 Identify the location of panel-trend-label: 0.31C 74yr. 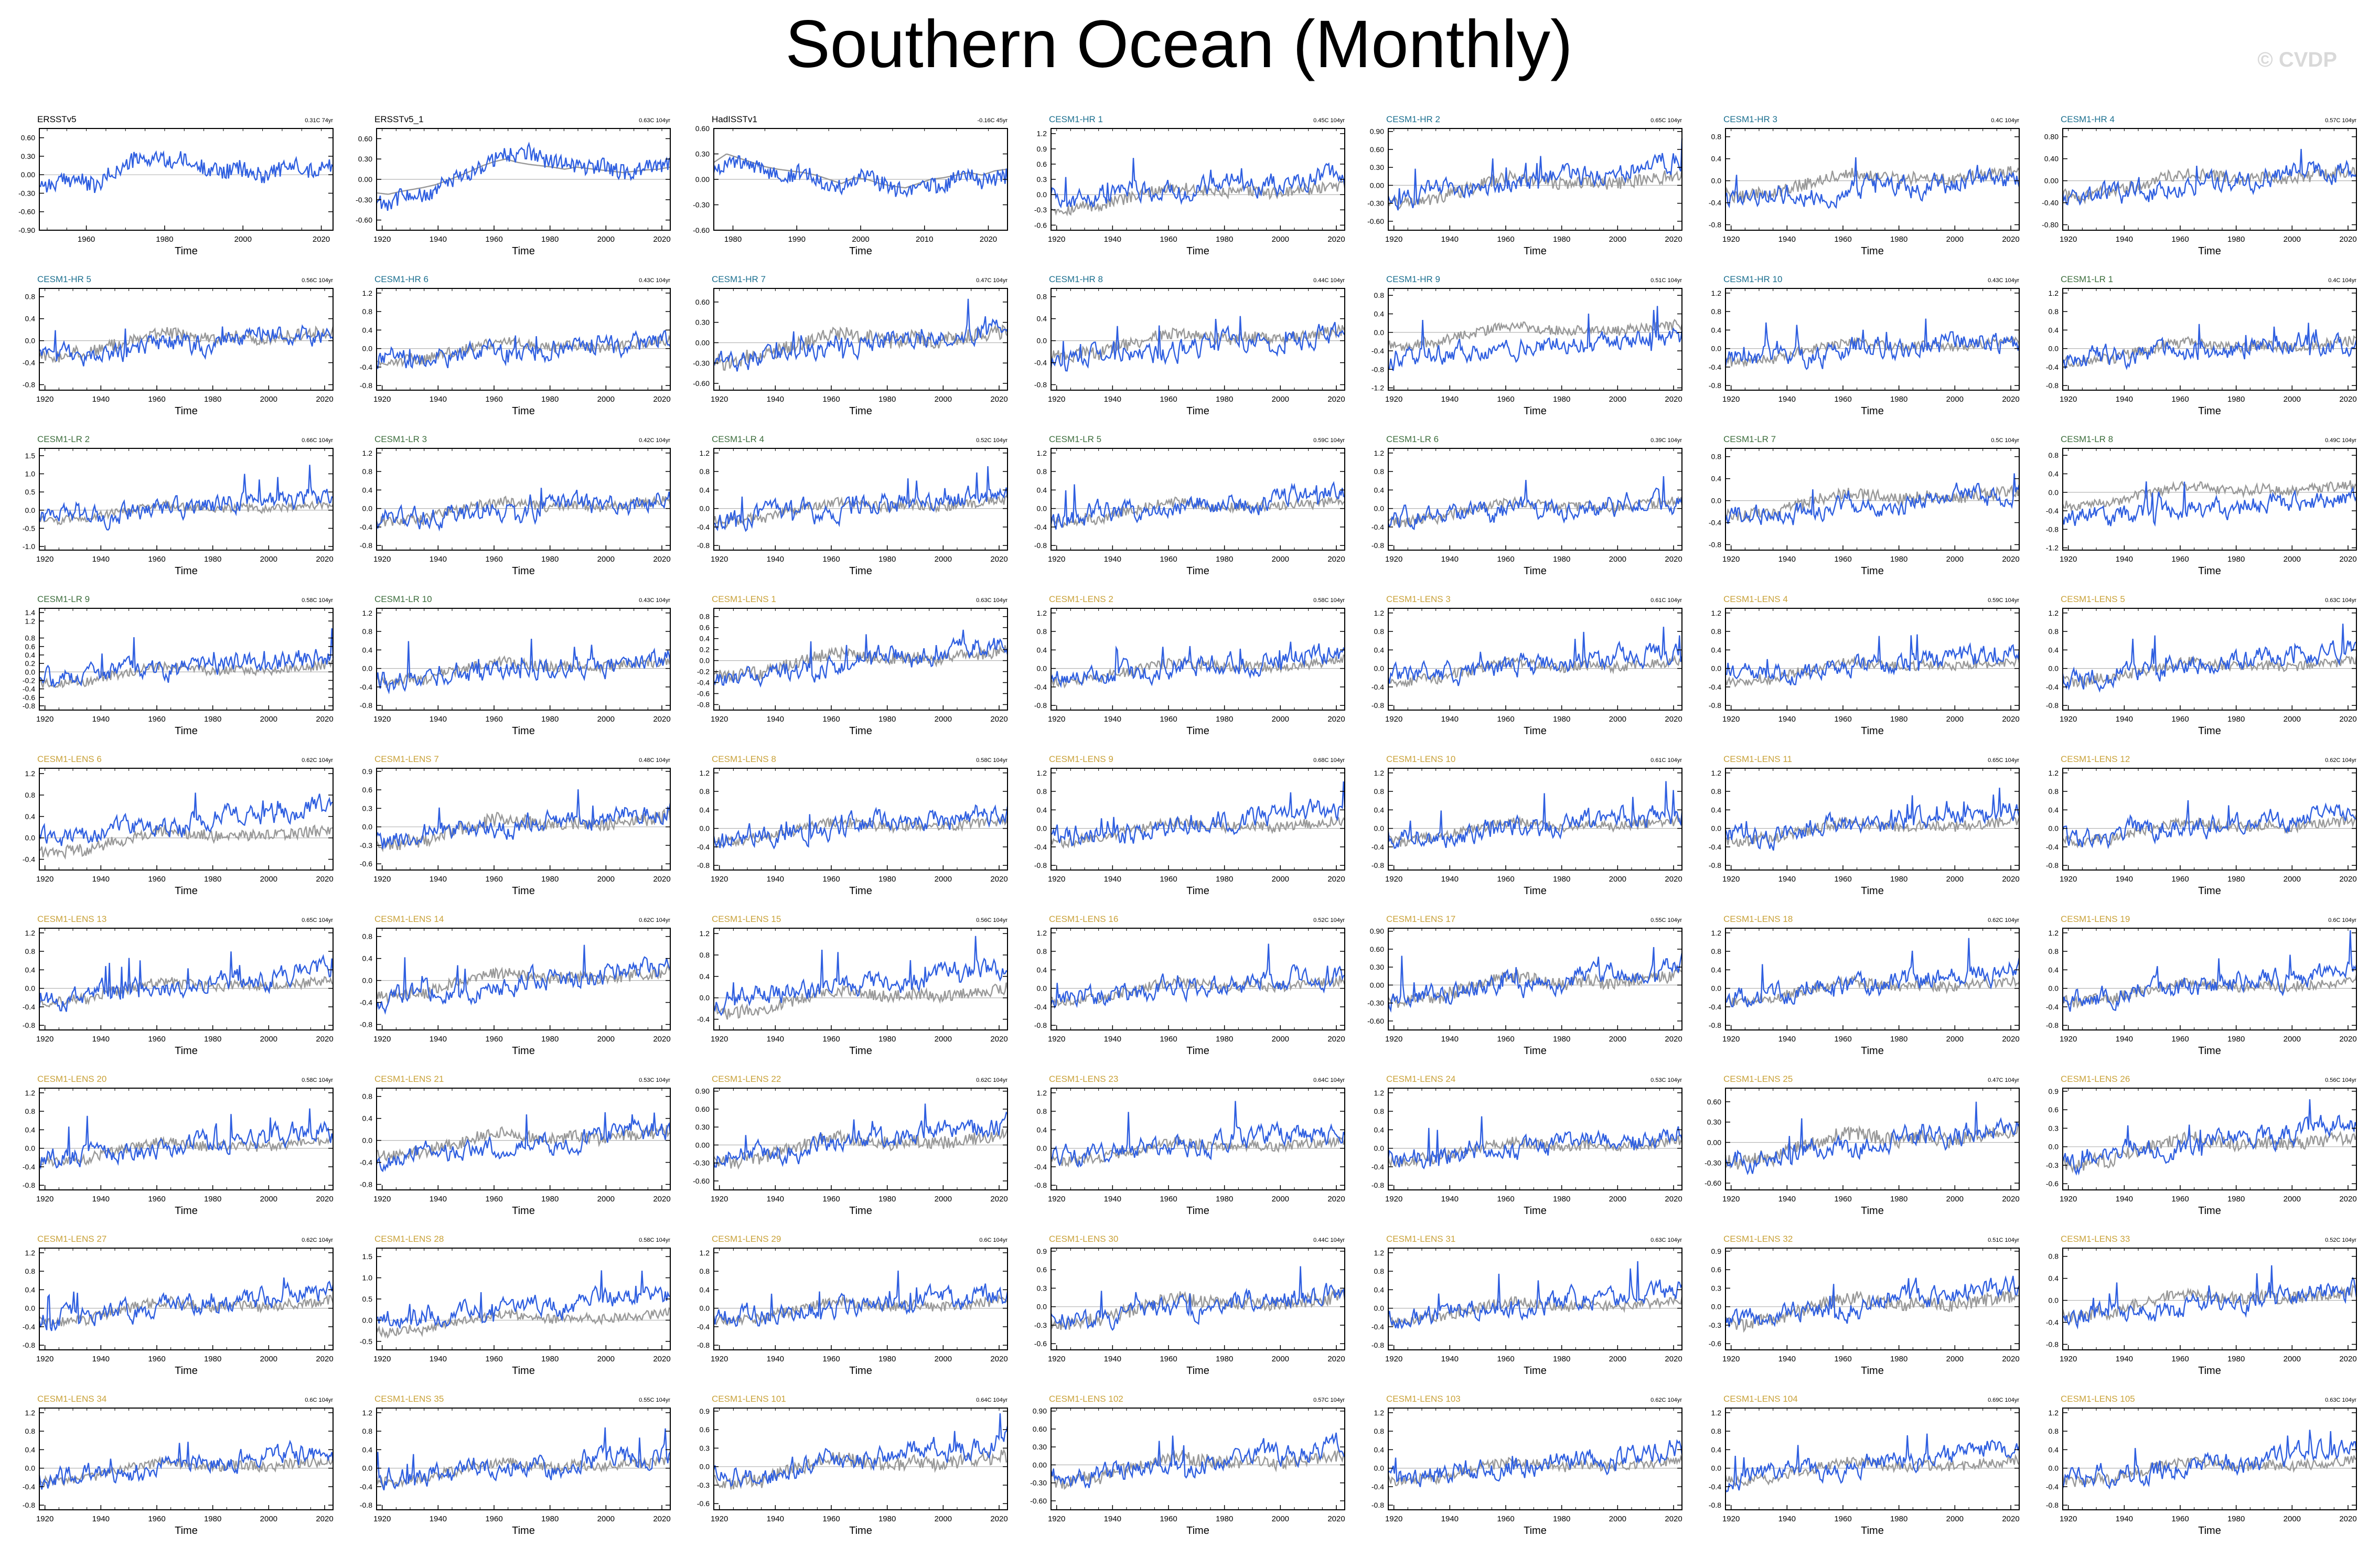
(319, 120).